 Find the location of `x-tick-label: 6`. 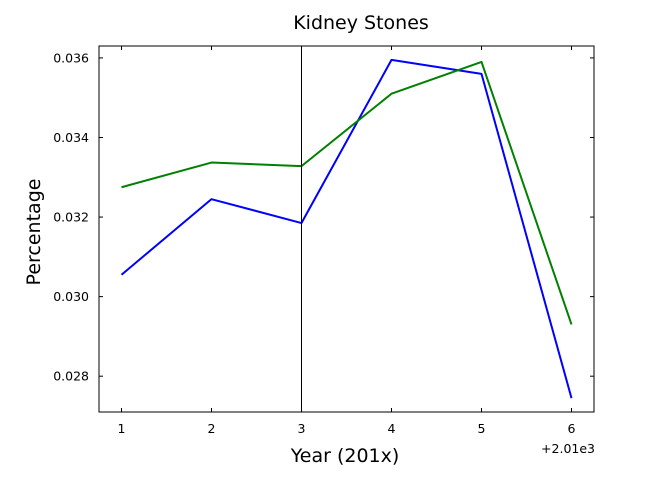

x-tick-label: 6 is located at coordinates (572, 428).